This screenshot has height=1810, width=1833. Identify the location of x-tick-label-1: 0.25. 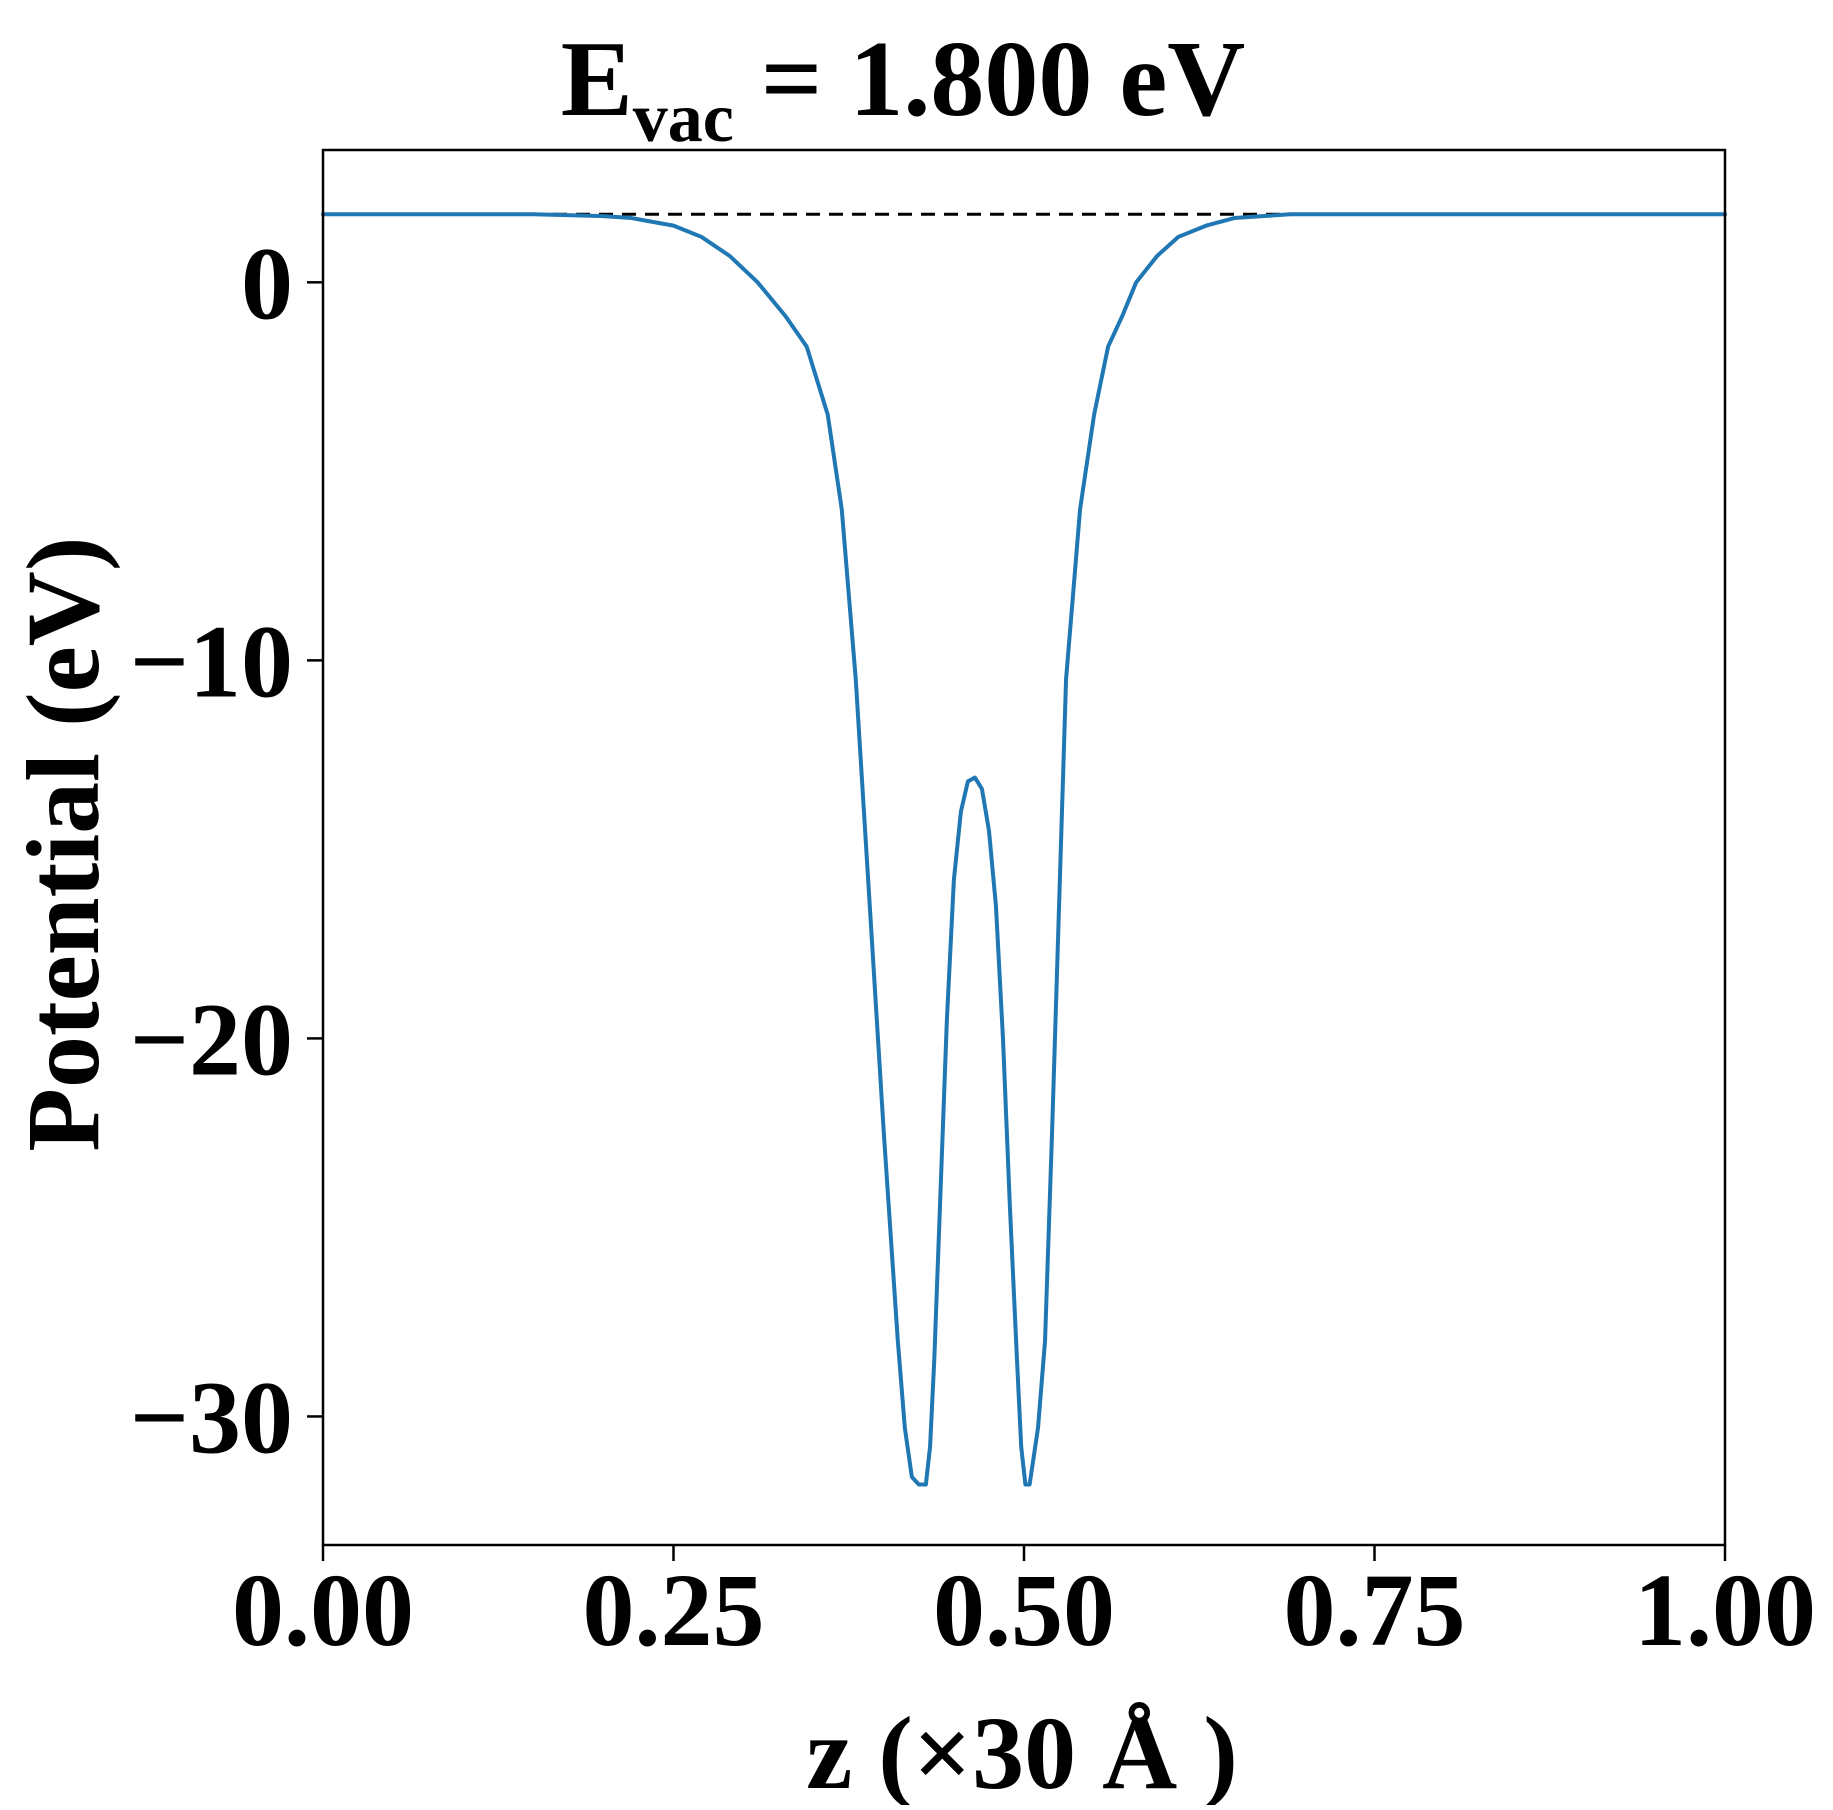
(674, 1610).